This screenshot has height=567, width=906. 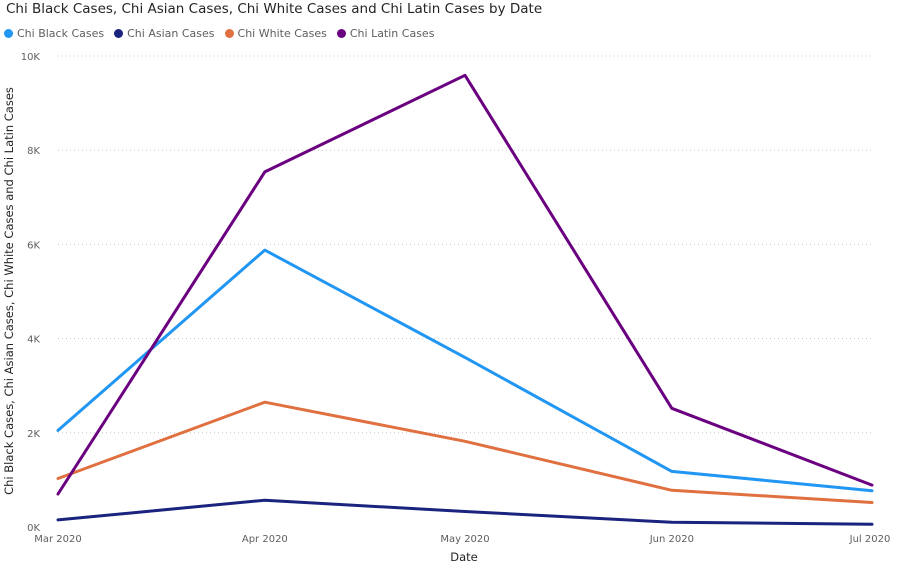 What do you see at coordinates (870, 539) in the screenshot?
I see `x-tick-label: Jul 2020` at bounding box center [870, 539].